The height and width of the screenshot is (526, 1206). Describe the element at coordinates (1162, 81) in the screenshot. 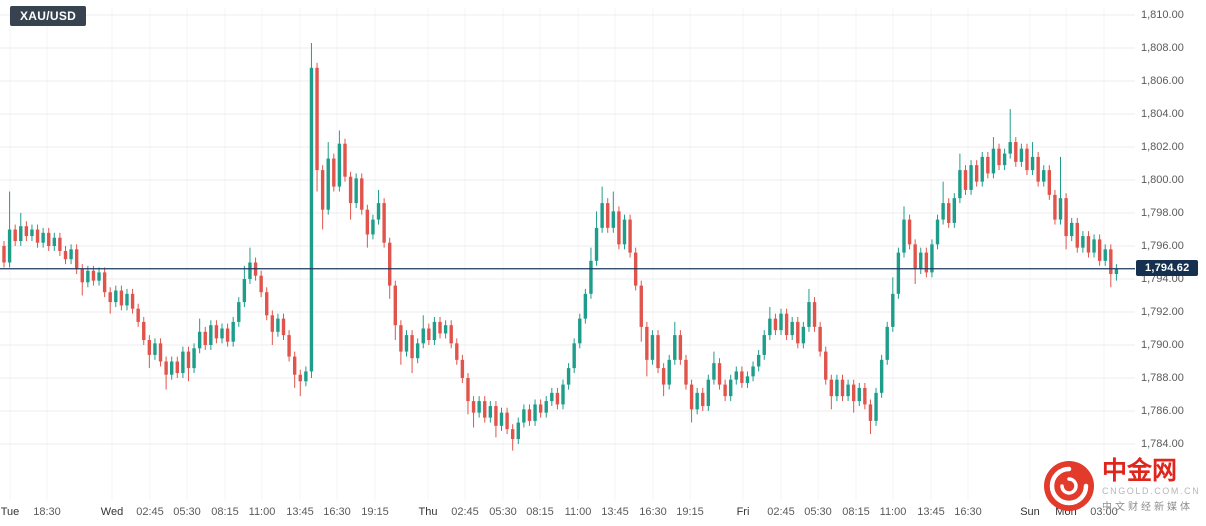

I see `price-axis-label: 1,806.00` at that location.